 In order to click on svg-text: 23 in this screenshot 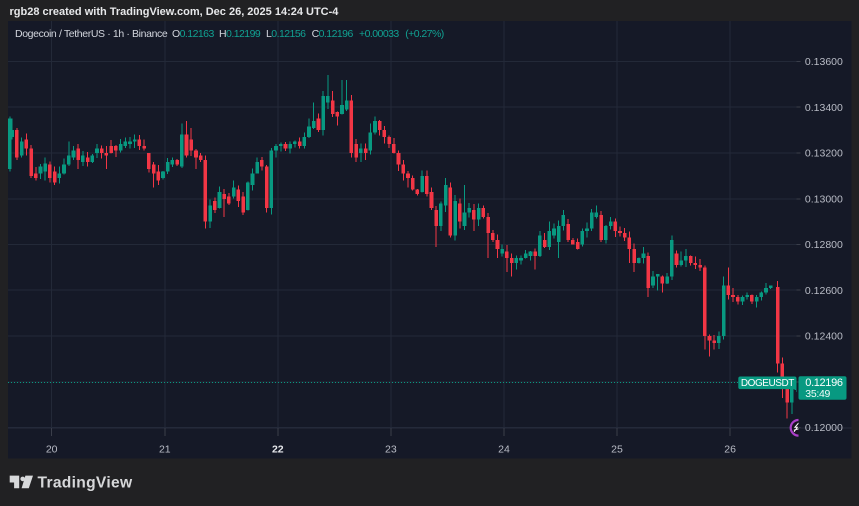, I will do `click(391, 449)`.